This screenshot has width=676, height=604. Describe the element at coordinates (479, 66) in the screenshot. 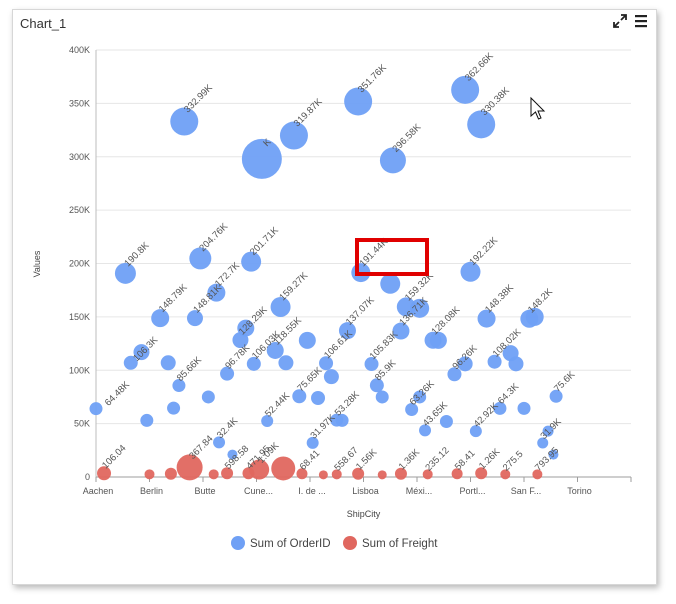

I see `data-label: 362.66K` at that location.